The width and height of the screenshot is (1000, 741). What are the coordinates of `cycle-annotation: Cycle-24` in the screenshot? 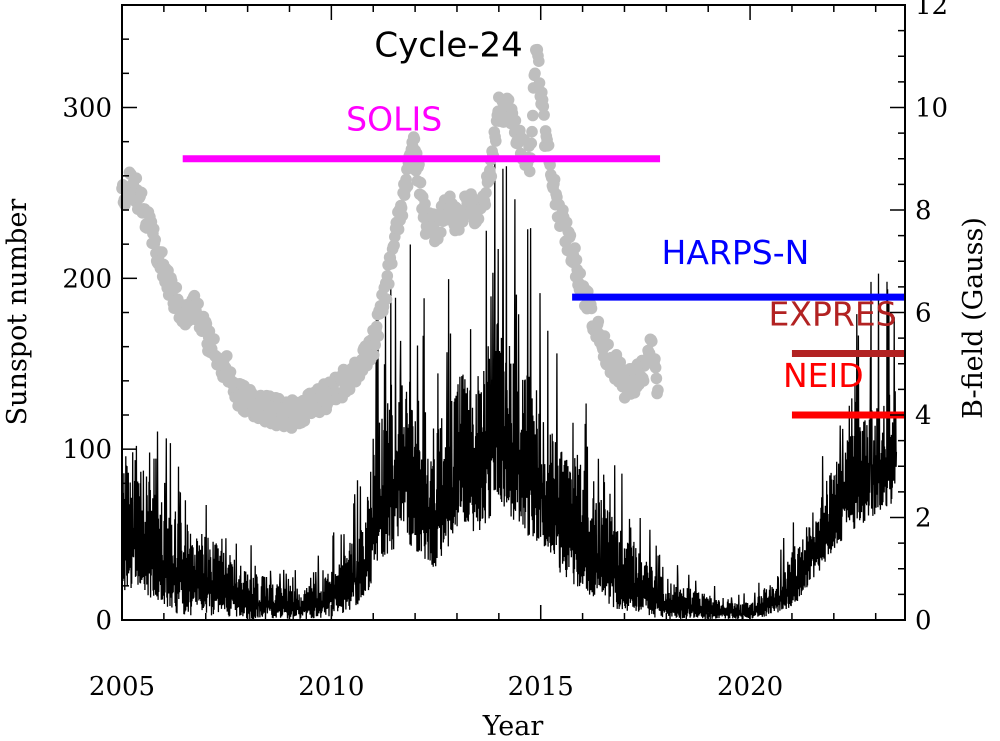 It's located at (448, 45).